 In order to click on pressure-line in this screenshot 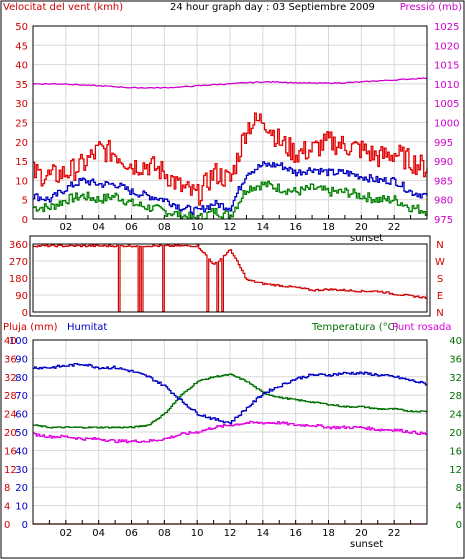, I will do `click(230, 83)`.